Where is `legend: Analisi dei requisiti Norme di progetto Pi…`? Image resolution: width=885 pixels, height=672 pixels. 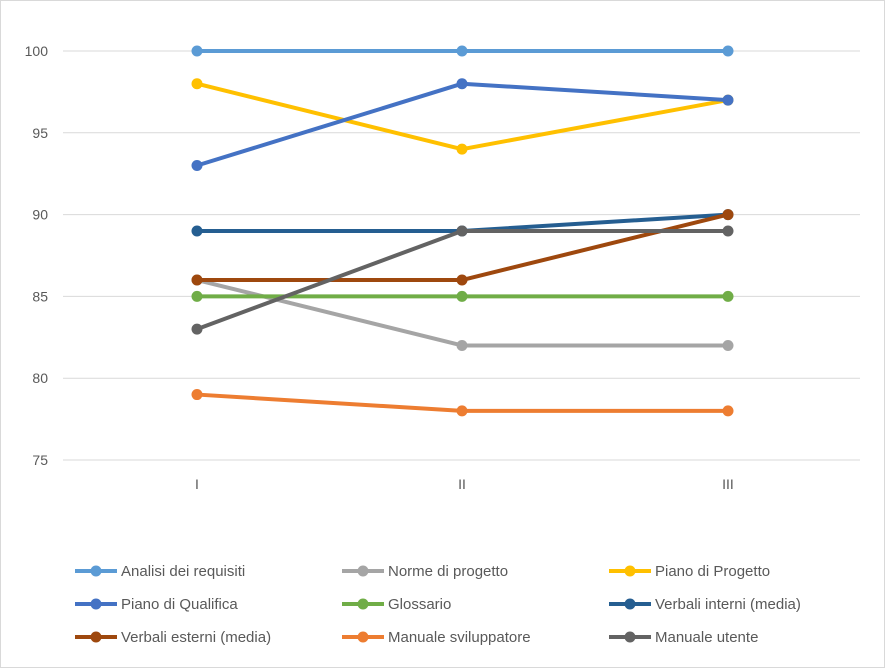 legend: Analisi dei requisiti Norme di progetto Pi… is located at coordinates (438, 604).